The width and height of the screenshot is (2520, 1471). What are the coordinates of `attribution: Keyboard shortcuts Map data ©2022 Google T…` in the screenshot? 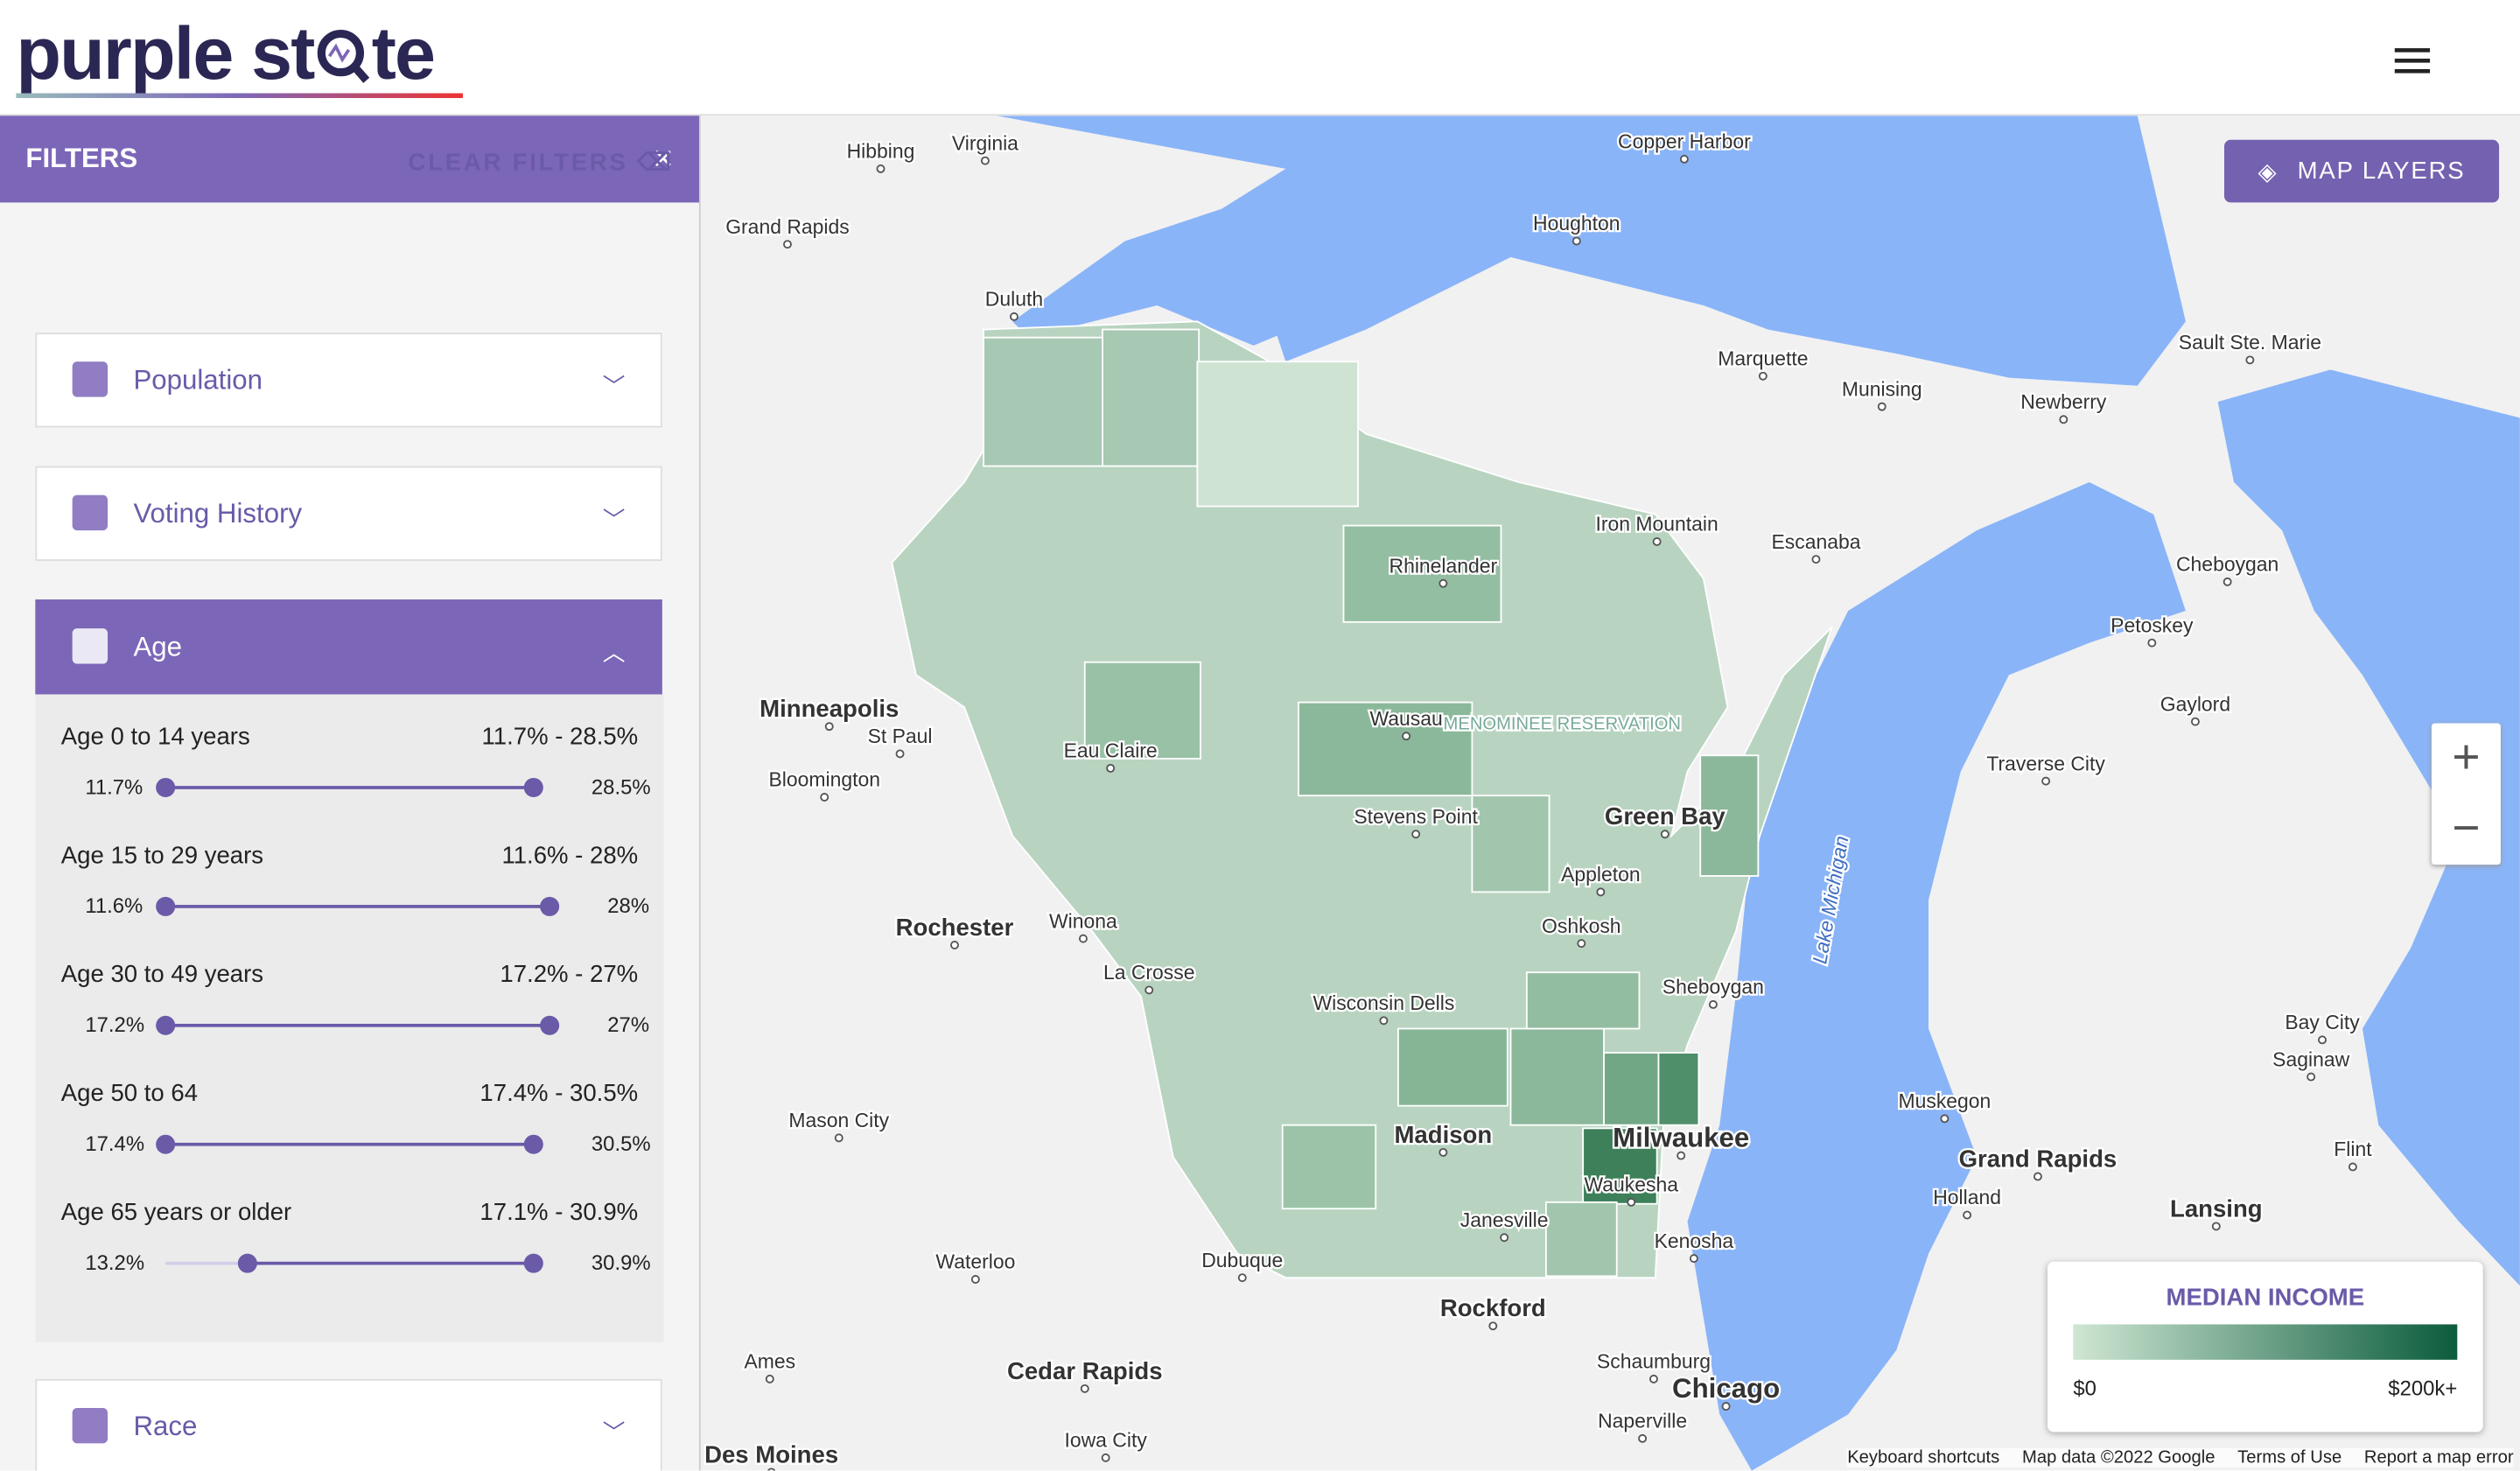 It's located at (2180, 1457).